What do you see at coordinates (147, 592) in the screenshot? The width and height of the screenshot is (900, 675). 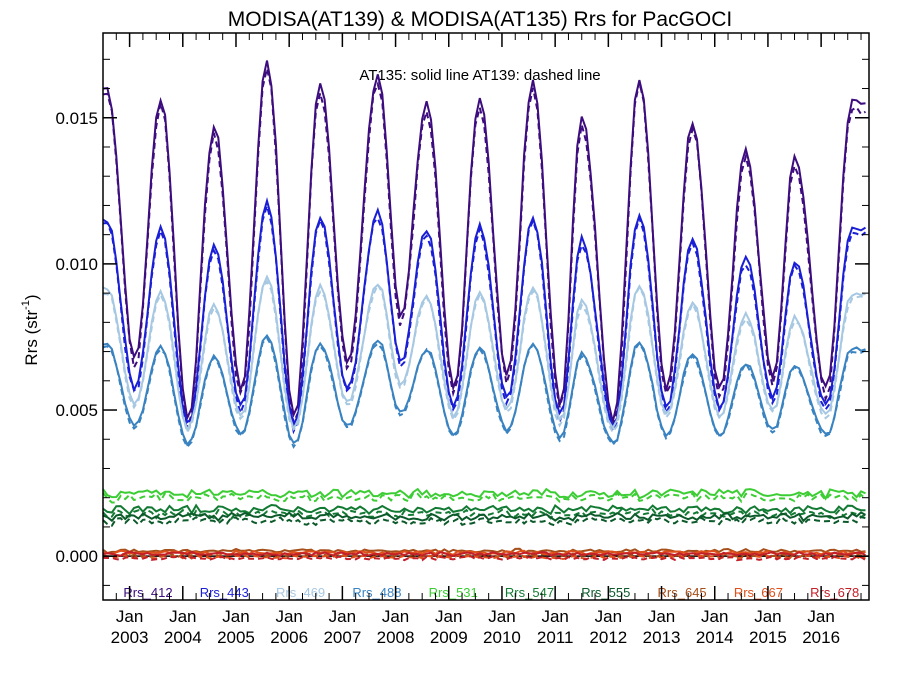 I see `legend-label-rrs-412: Rrs_412` at bounding box center [147, 592].